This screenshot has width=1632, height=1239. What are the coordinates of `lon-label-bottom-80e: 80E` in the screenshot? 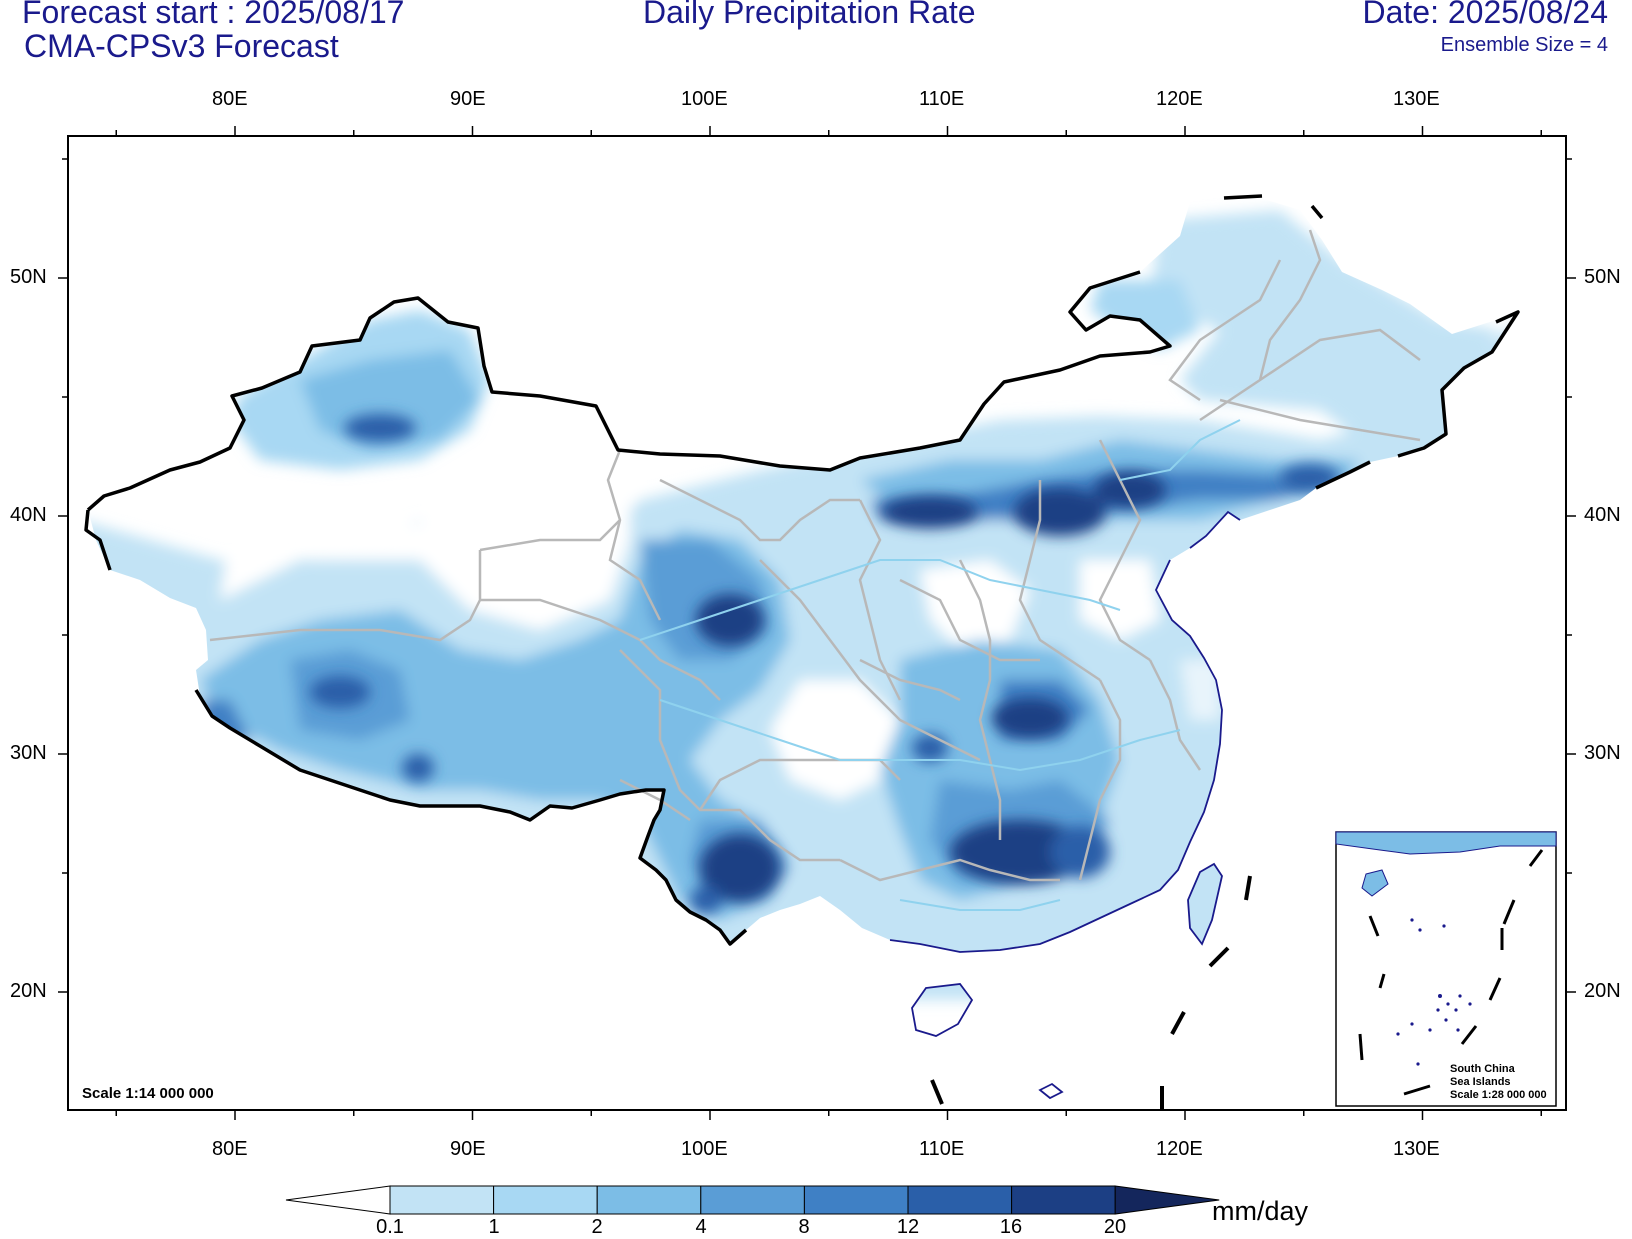 It's located at (230, 1149).